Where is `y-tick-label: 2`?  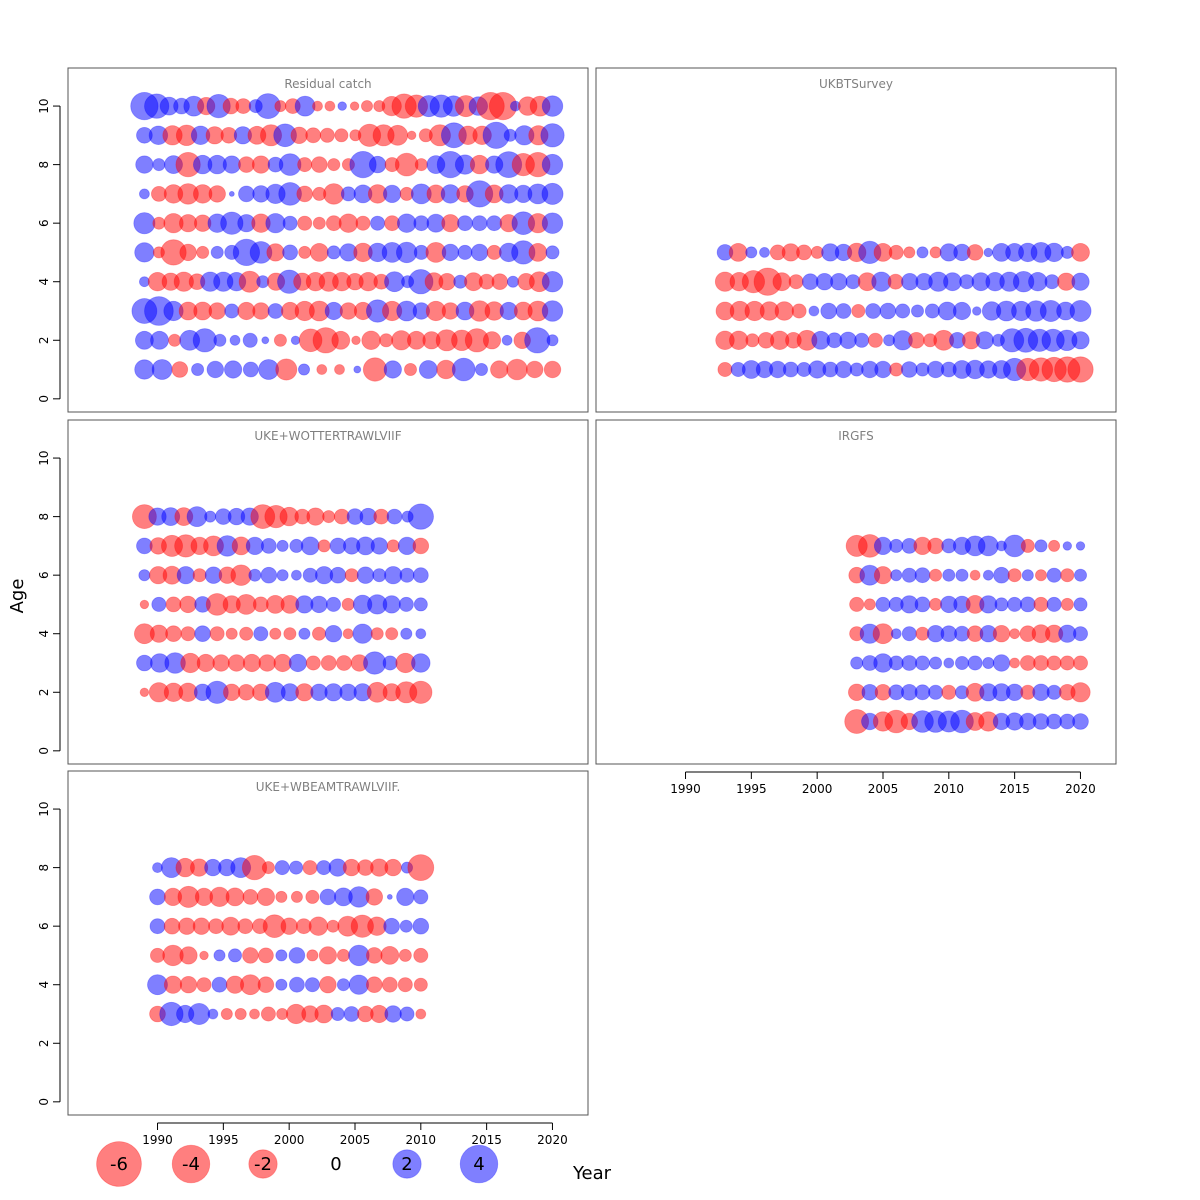 y-tick-label: 2 is located at coordinates (44, 692).